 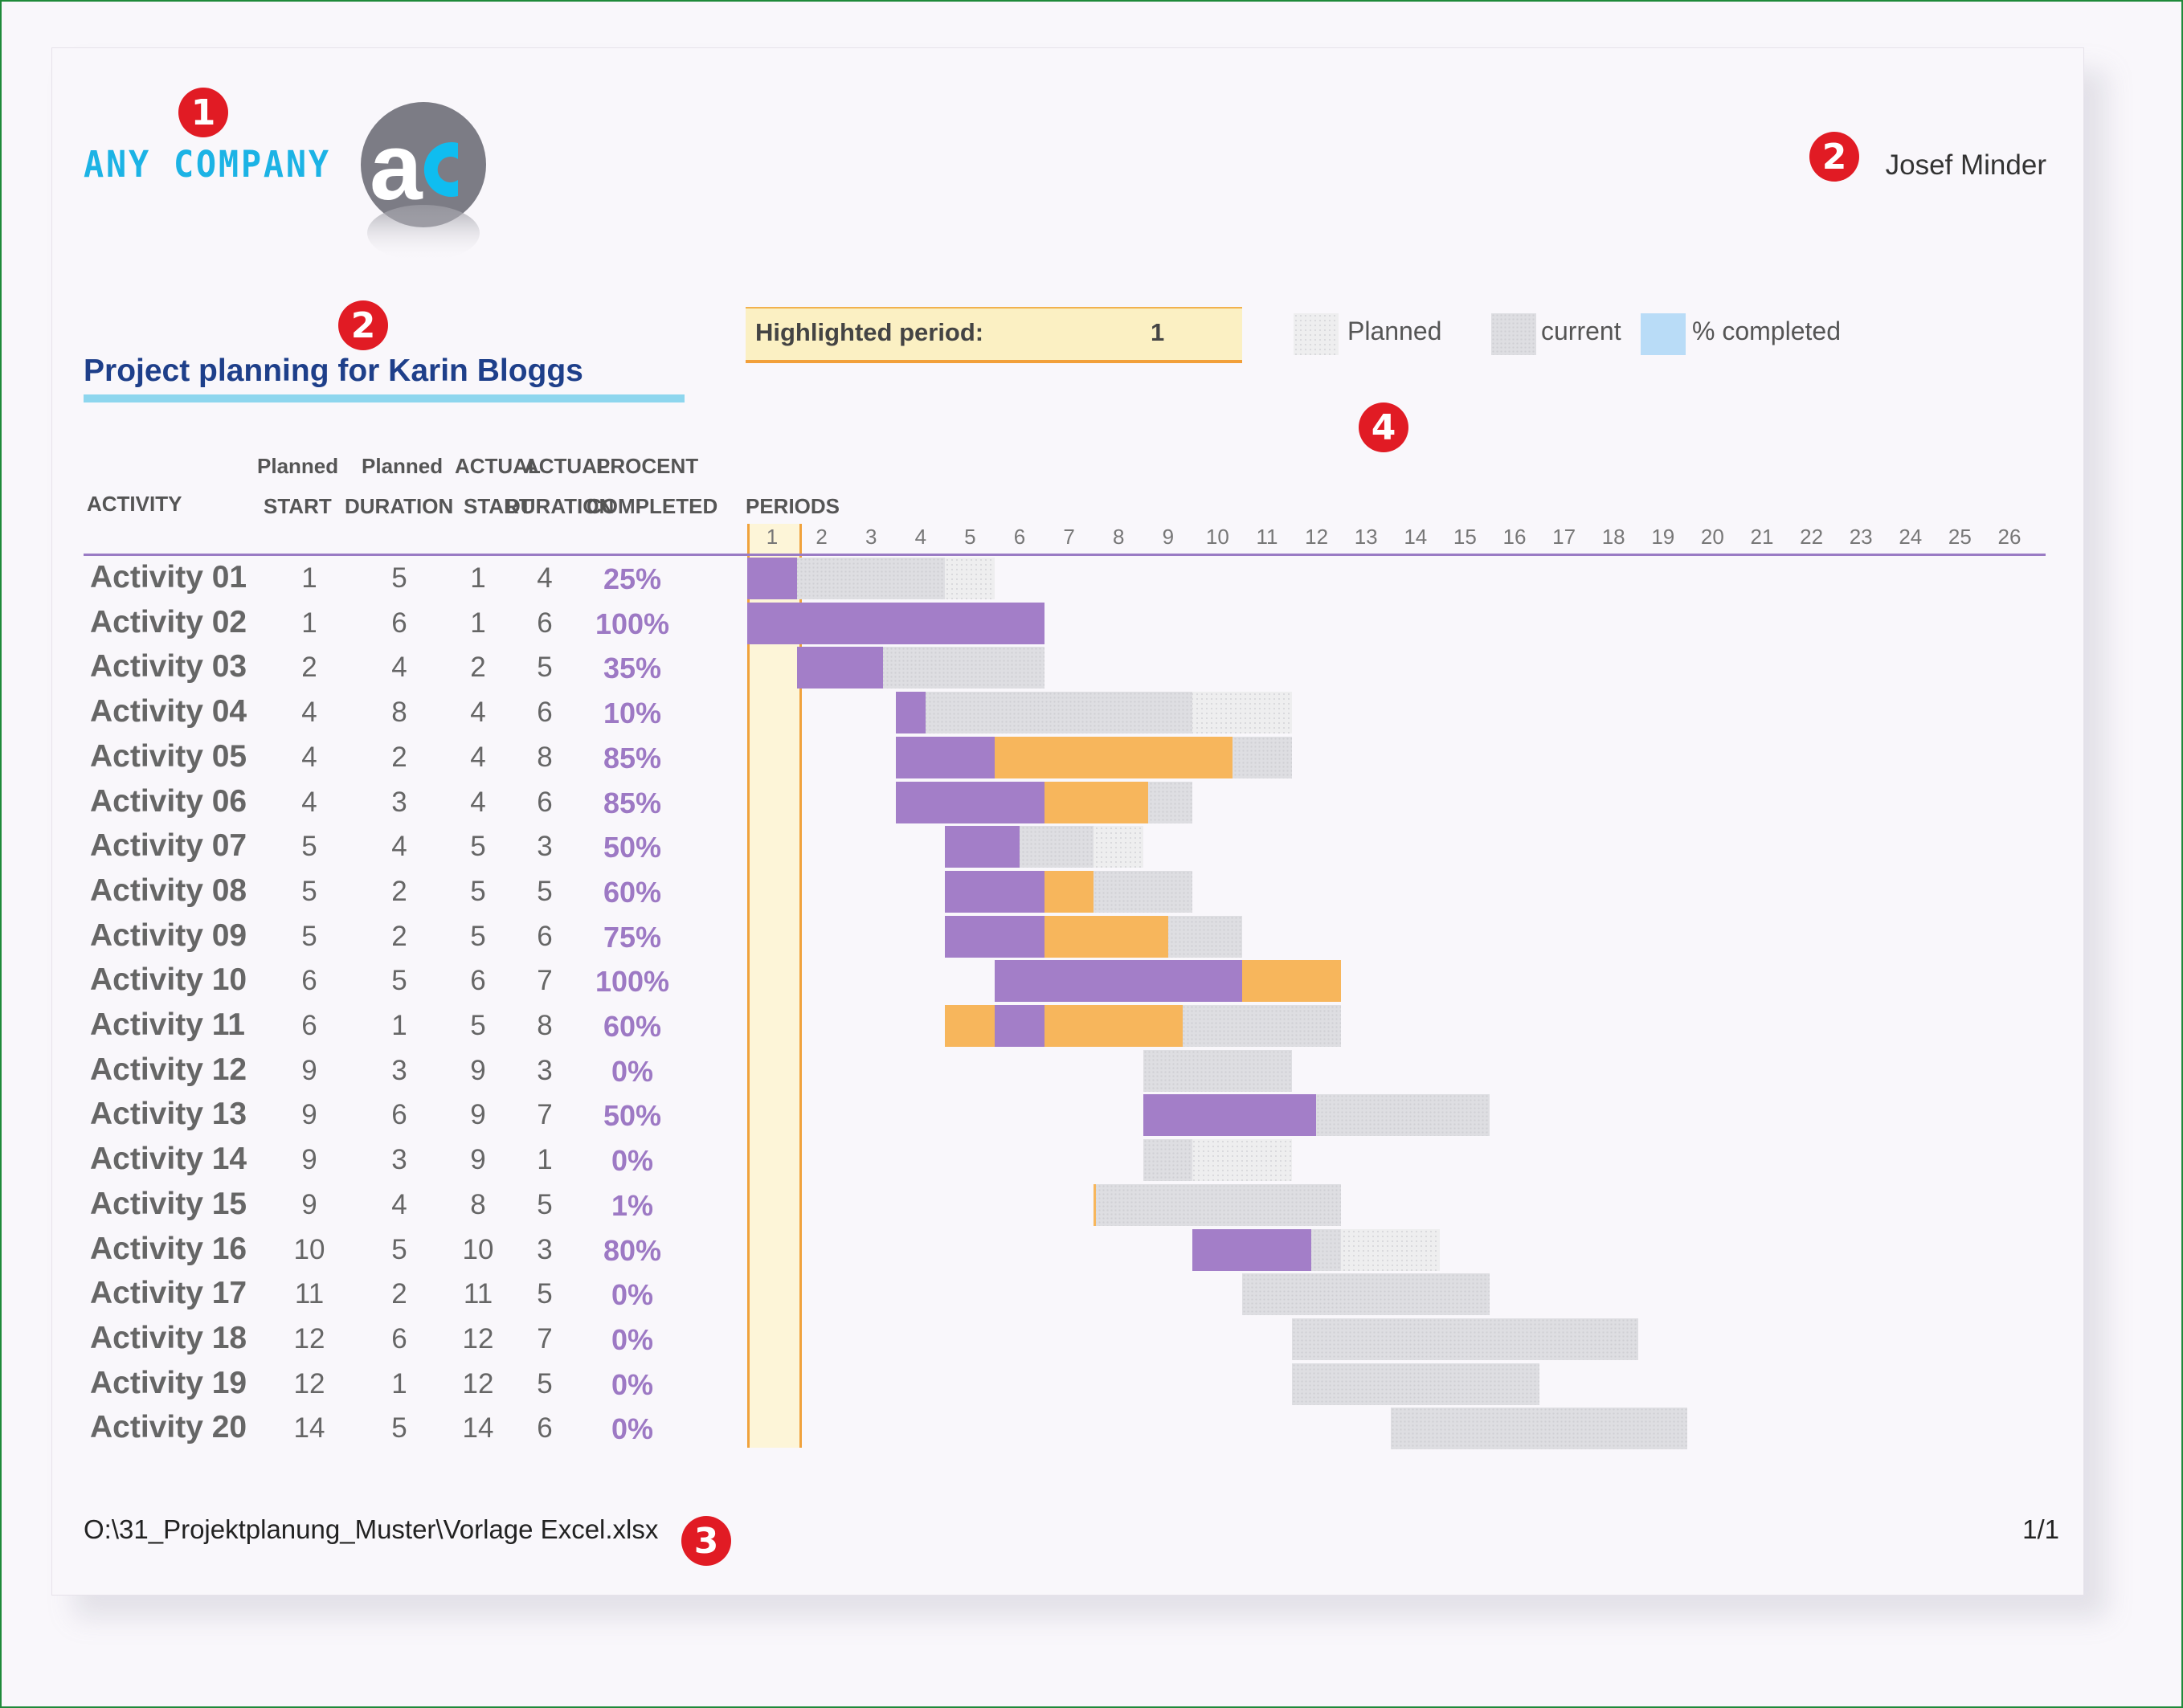 What do you see at coordinates (207, 164) in the screenshot?
I see `company-name: ANY COMPANY` at bounding box center [207, 164].